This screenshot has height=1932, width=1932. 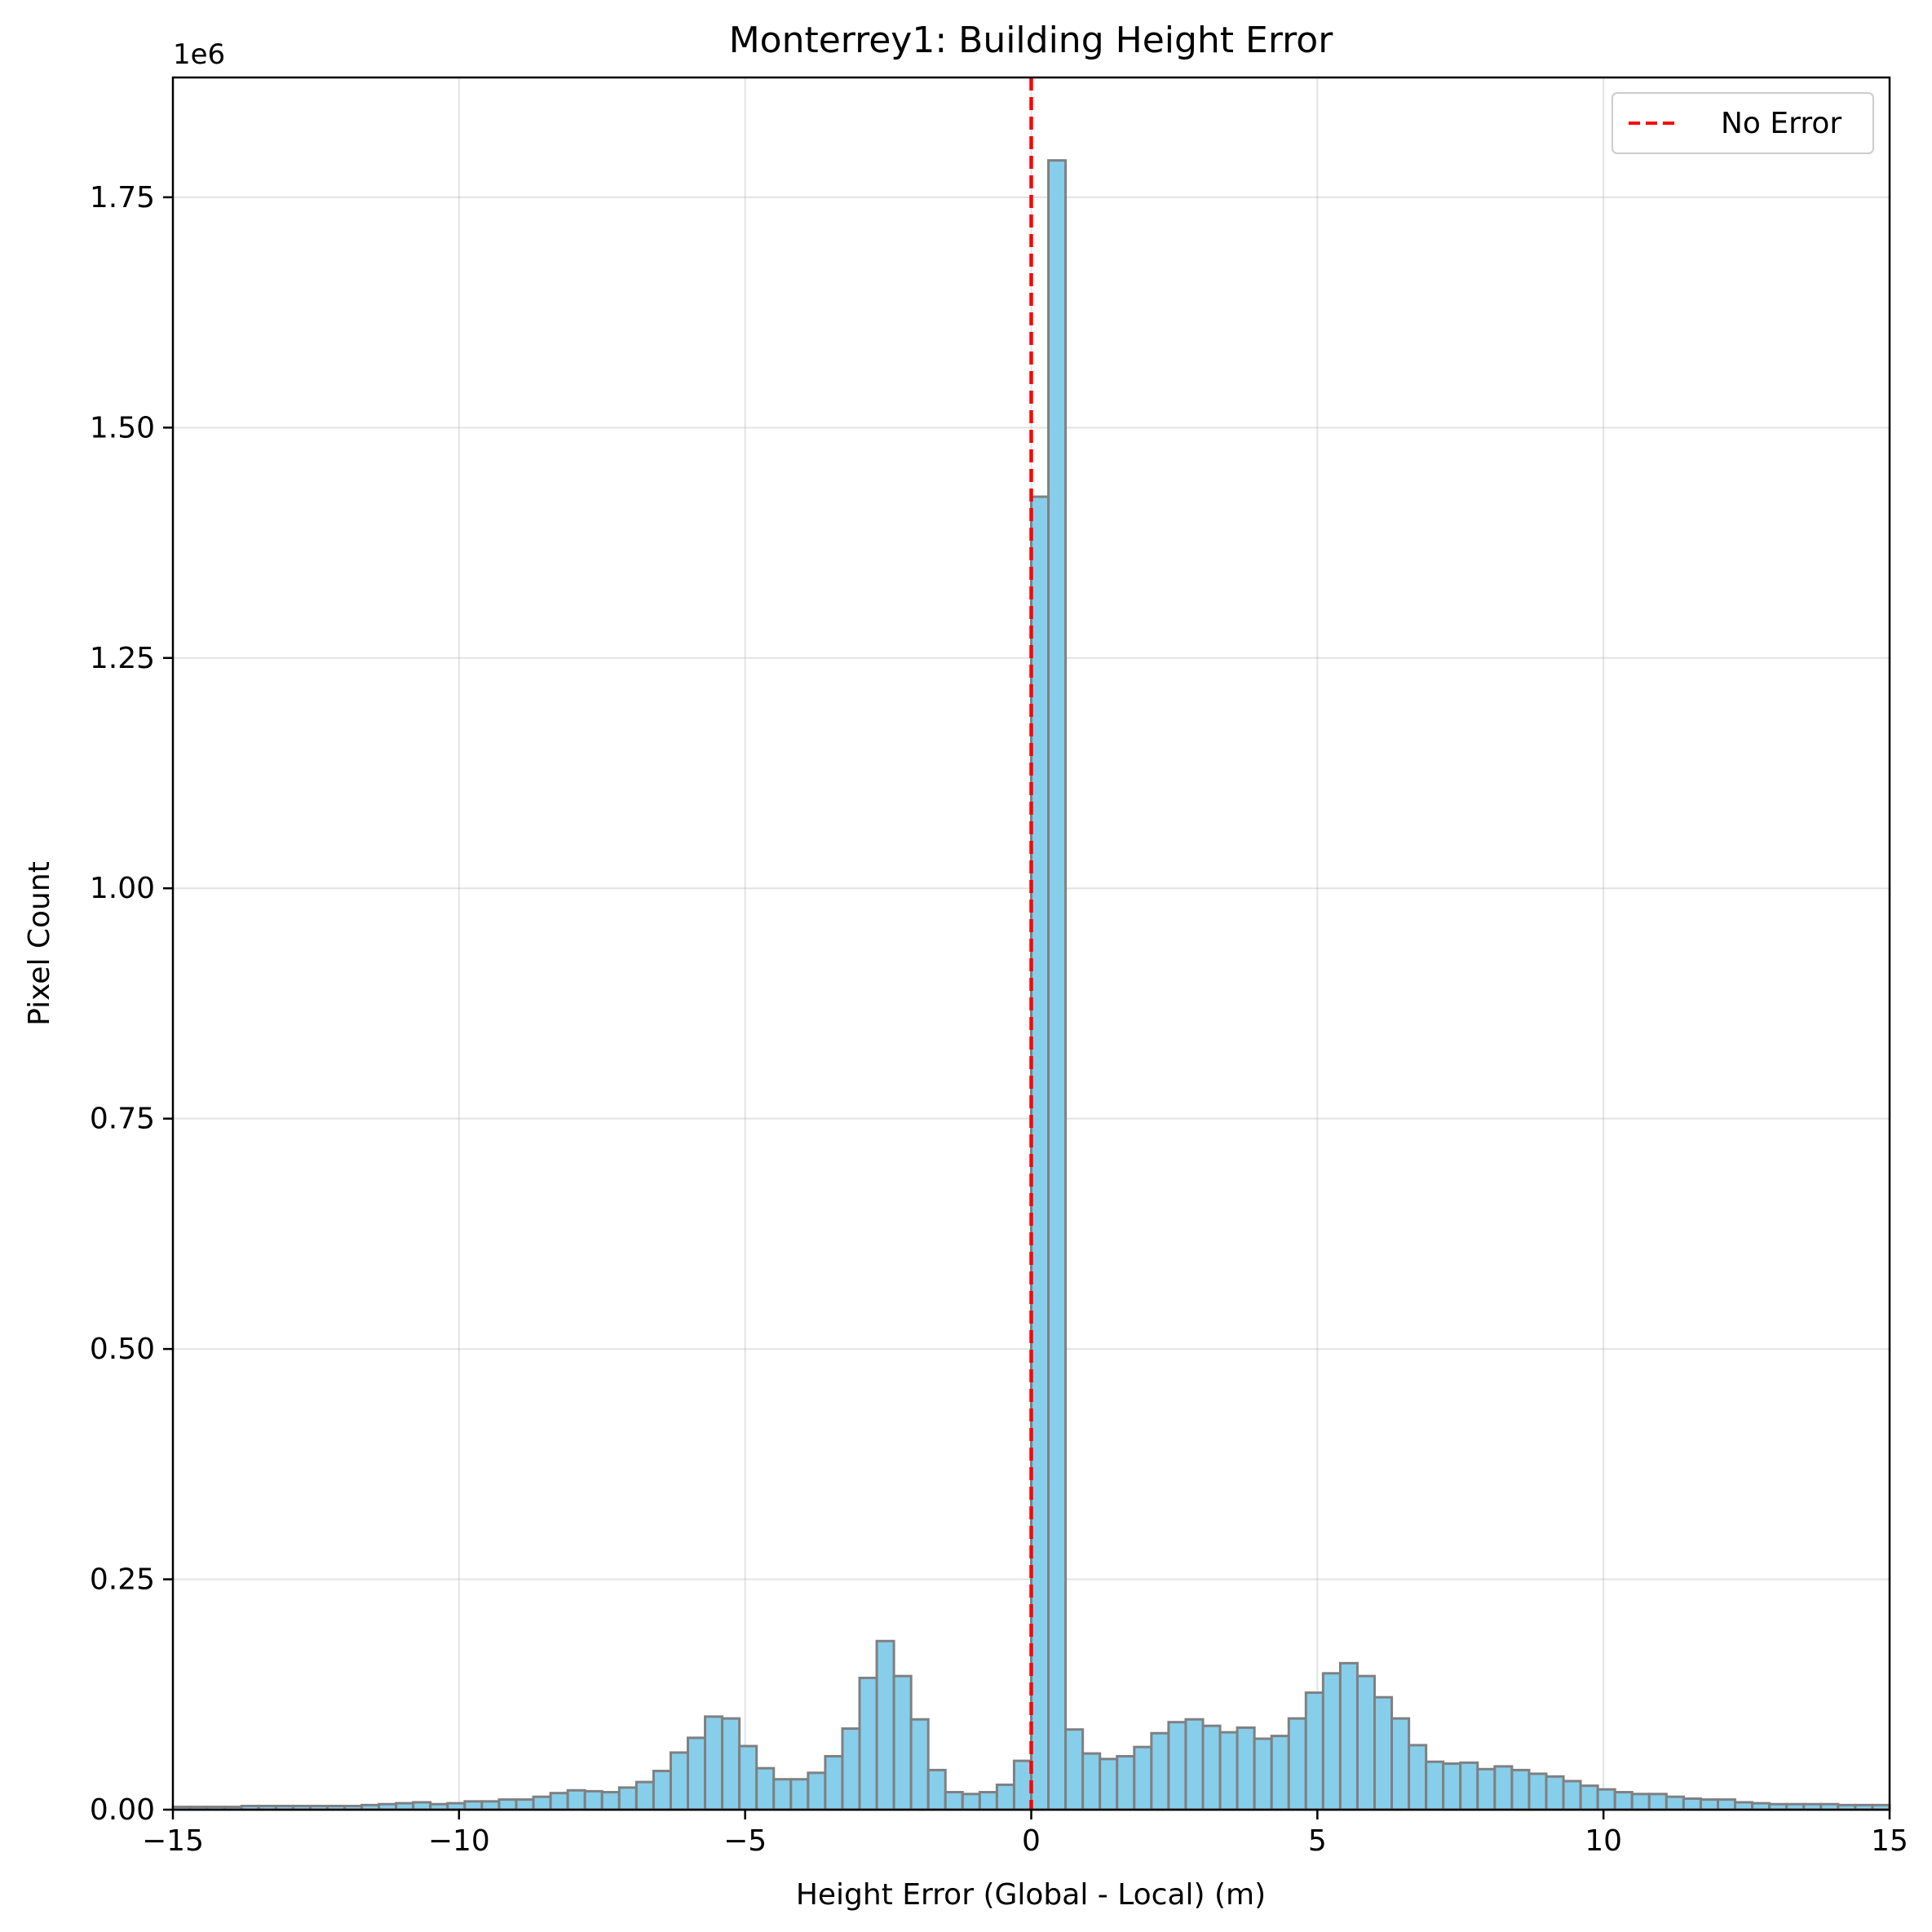 I want to click on legend: No Error, so click(x=1743, y=123).